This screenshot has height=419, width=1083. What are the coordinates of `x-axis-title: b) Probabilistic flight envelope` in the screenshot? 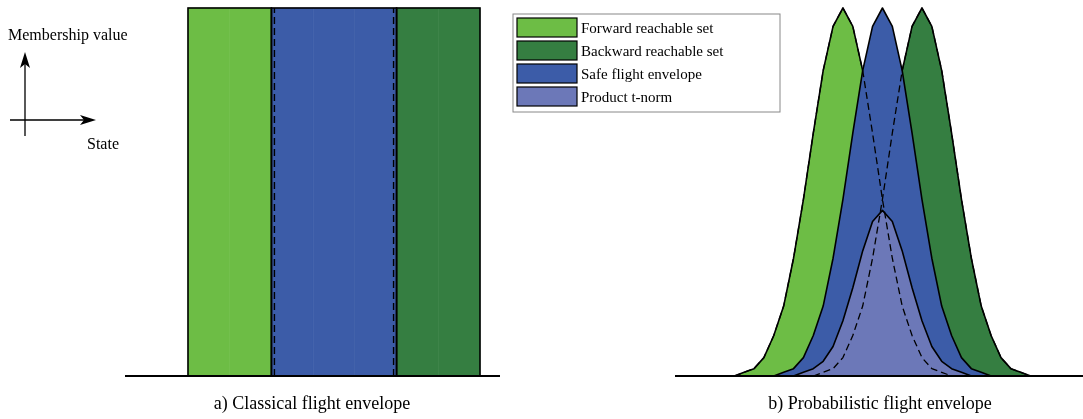 It's located at (880, 403).